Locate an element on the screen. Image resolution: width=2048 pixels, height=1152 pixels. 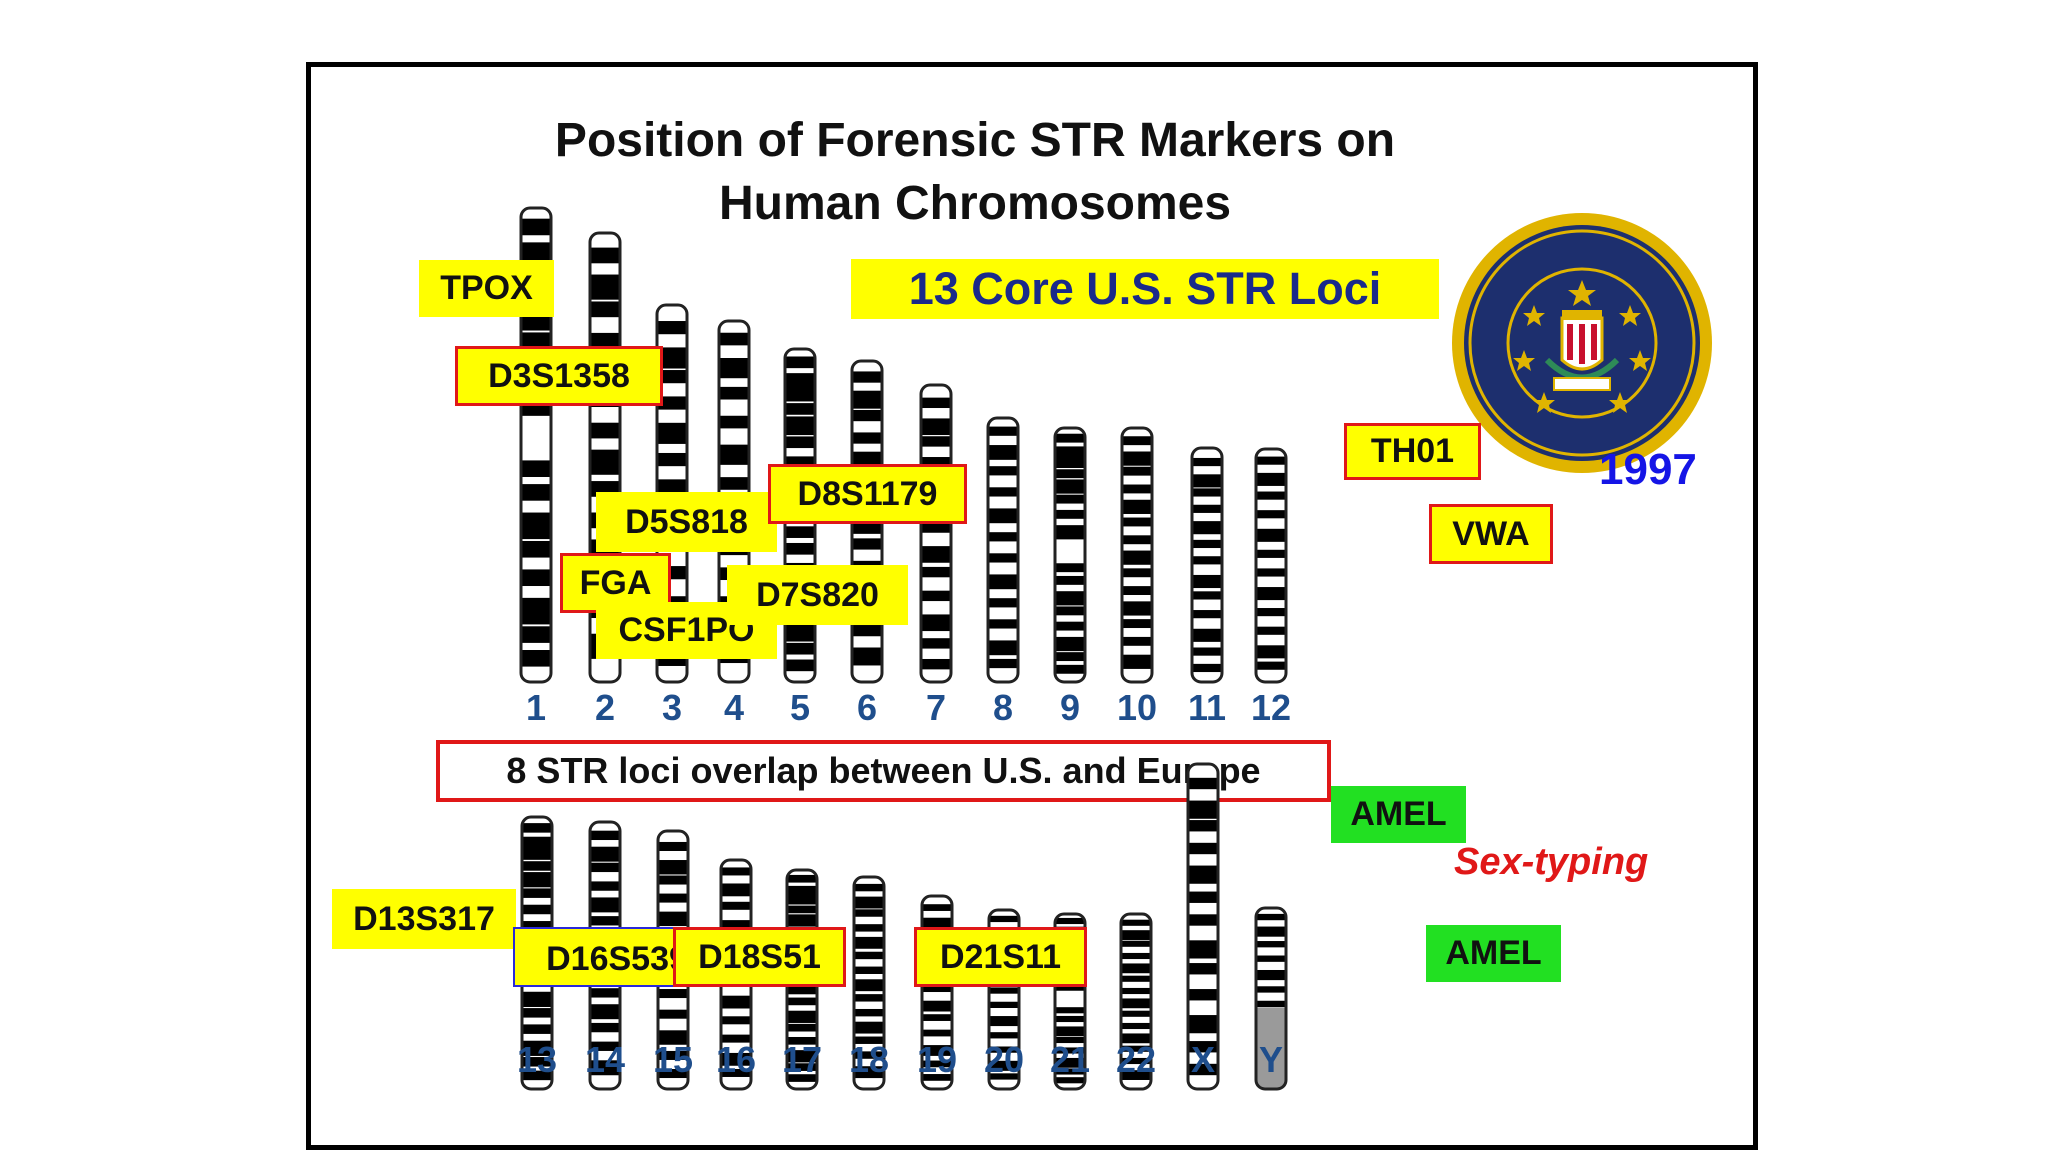
marker-d13s317-13: D13S317 is located at coordinates (424, 919).